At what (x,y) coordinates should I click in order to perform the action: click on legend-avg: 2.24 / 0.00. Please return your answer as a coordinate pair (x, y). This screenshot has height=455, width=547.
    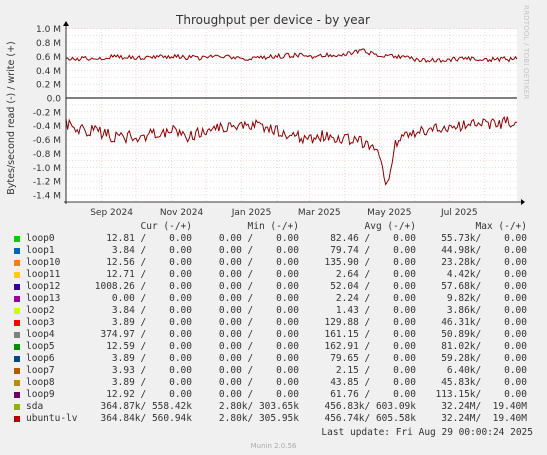
    Looking at the image, I should click on (375, 298).